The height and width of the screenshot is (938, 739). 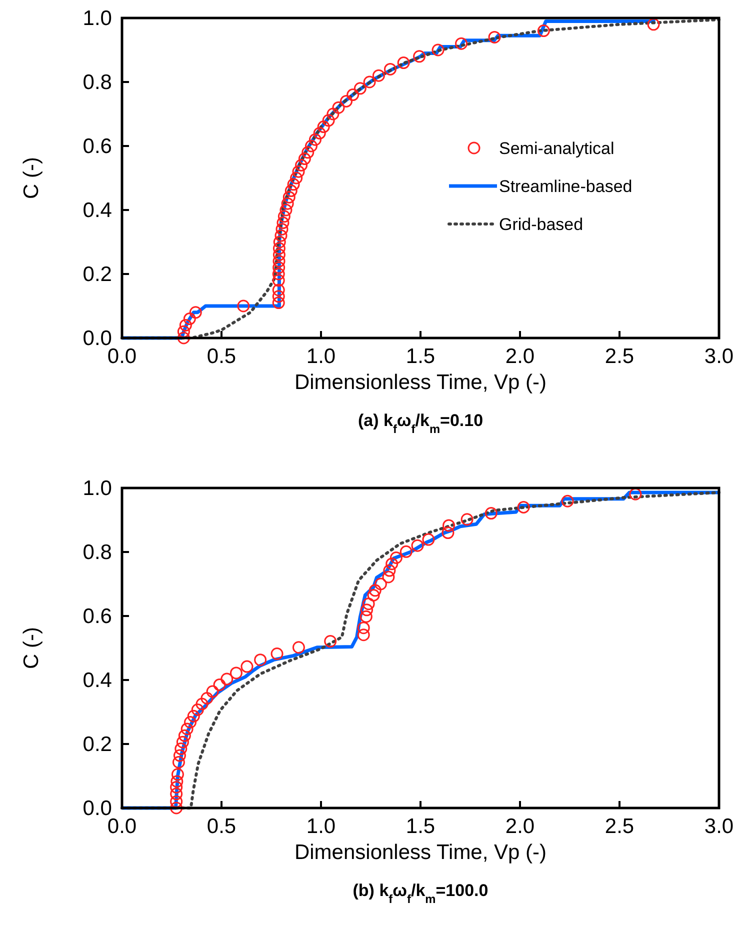 What do you see at coordinates (421, 423) in the screenshot?
I see `text: (a) k$_{f}$ω$_{f}$/k$_{m}$=0.10` at bounding box center [421, 423].